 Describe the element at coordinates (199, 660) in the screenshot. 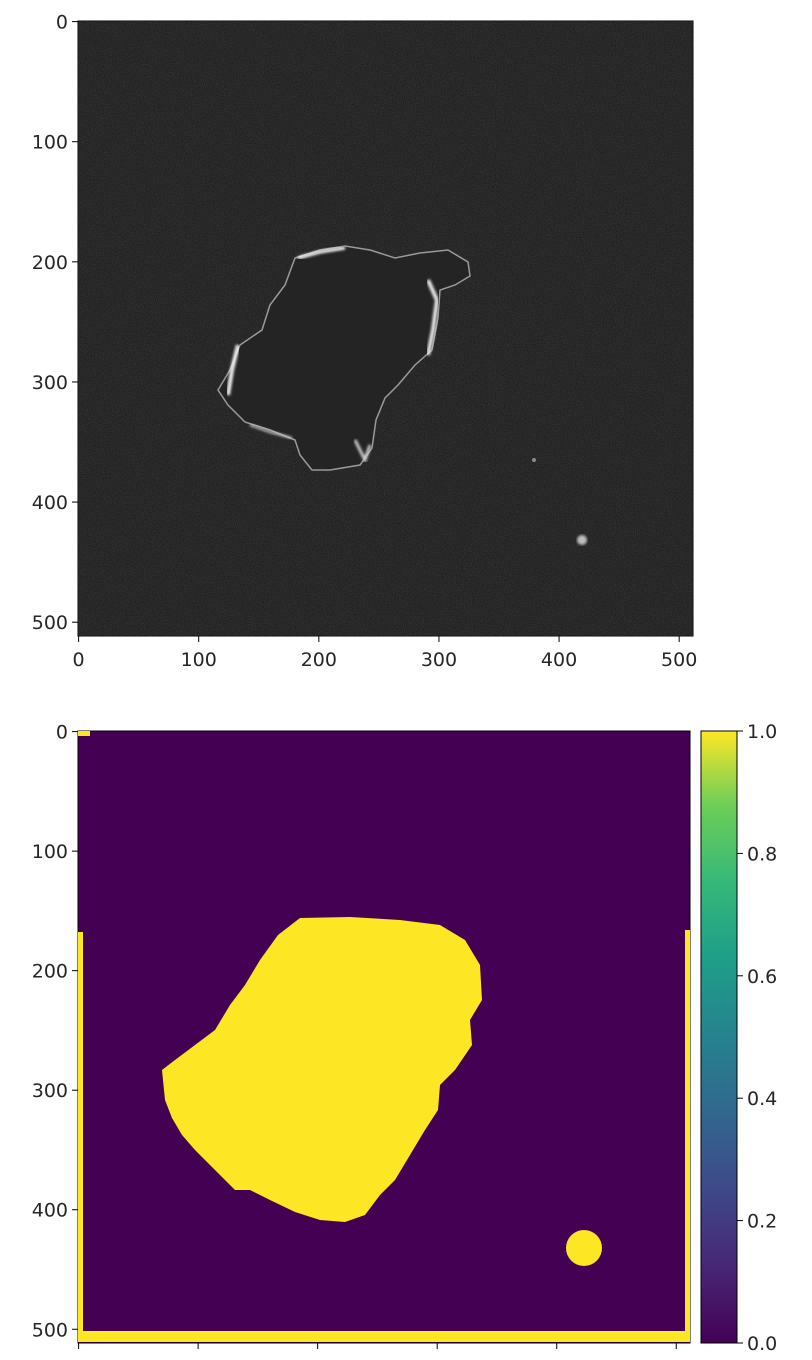

I see `x-tick-label: 100` at that location.